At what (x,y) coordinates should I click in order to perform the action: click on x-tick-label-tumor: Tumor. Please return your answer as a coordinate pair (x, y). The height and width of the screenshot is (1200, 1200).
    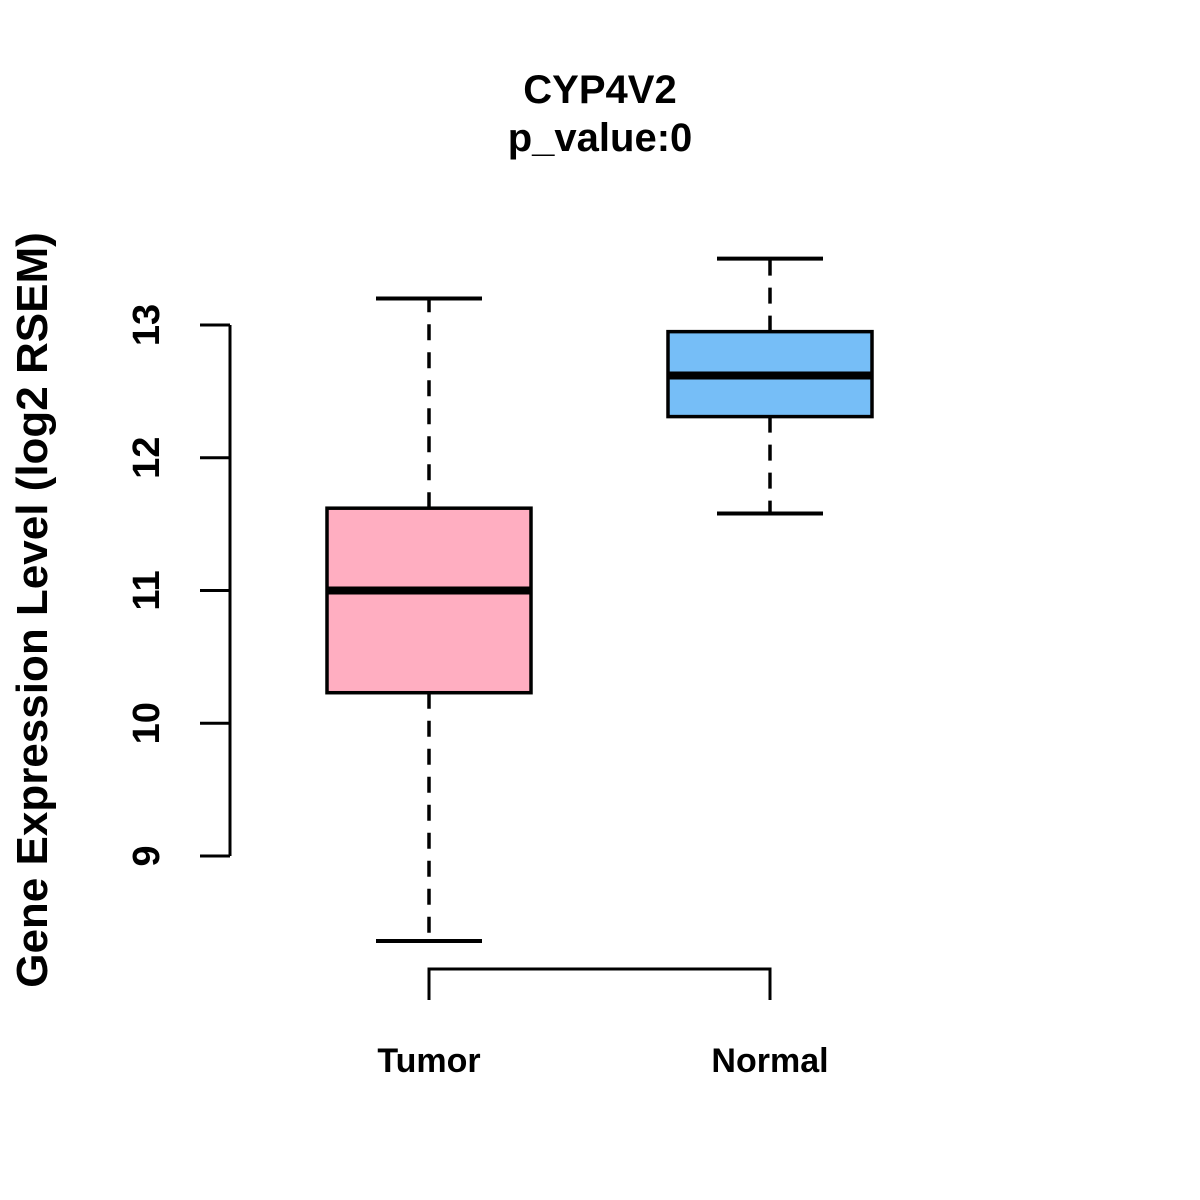
    Looking at the image, I should click on (429, 1061).